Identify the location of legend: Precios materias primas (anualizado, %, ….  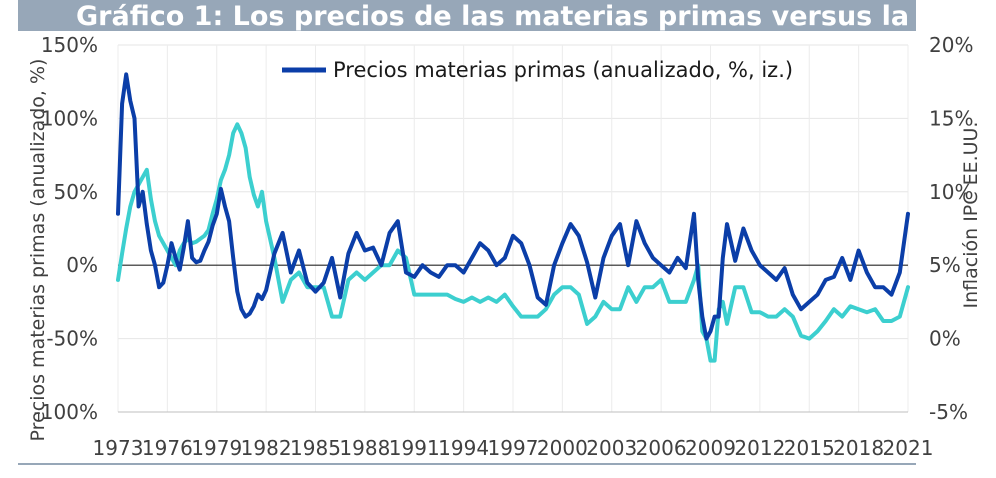
(537, 70).